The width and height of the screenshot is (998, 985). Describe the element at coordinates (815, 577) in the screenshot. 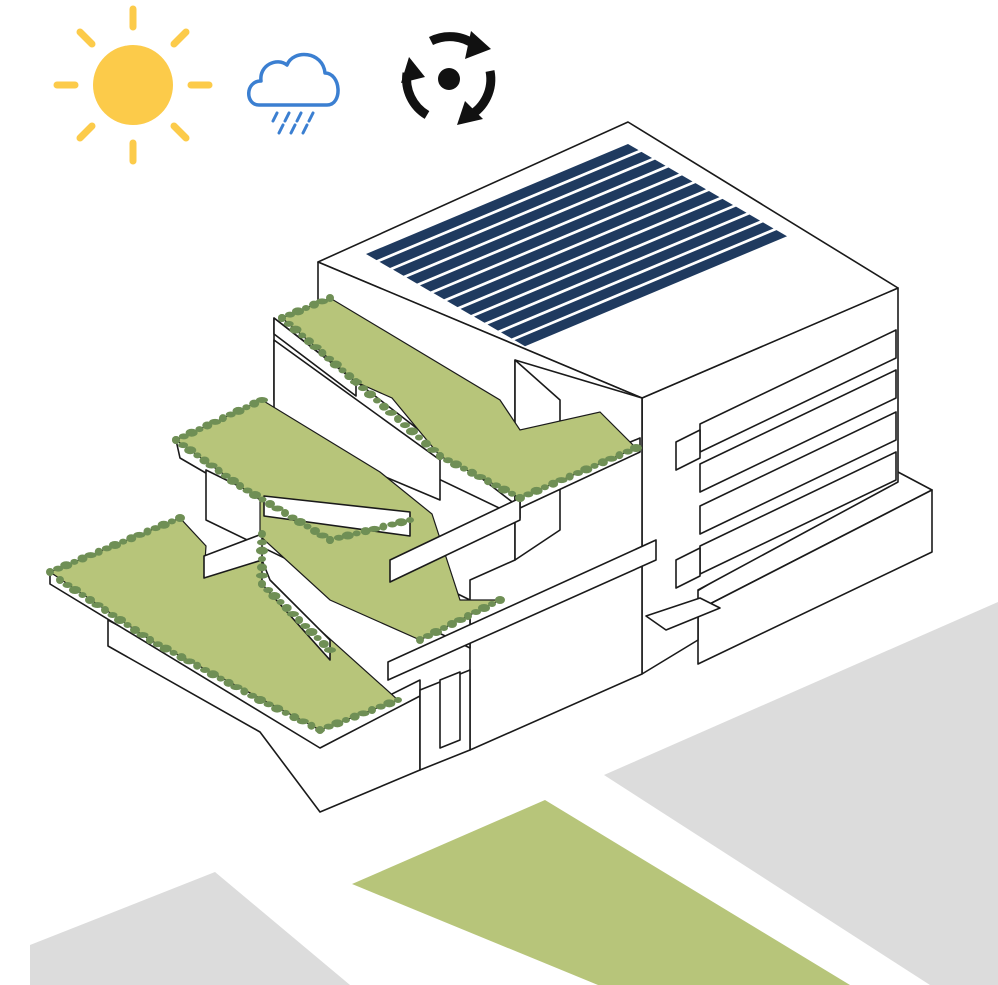

I see `side-wing-front` at that location.